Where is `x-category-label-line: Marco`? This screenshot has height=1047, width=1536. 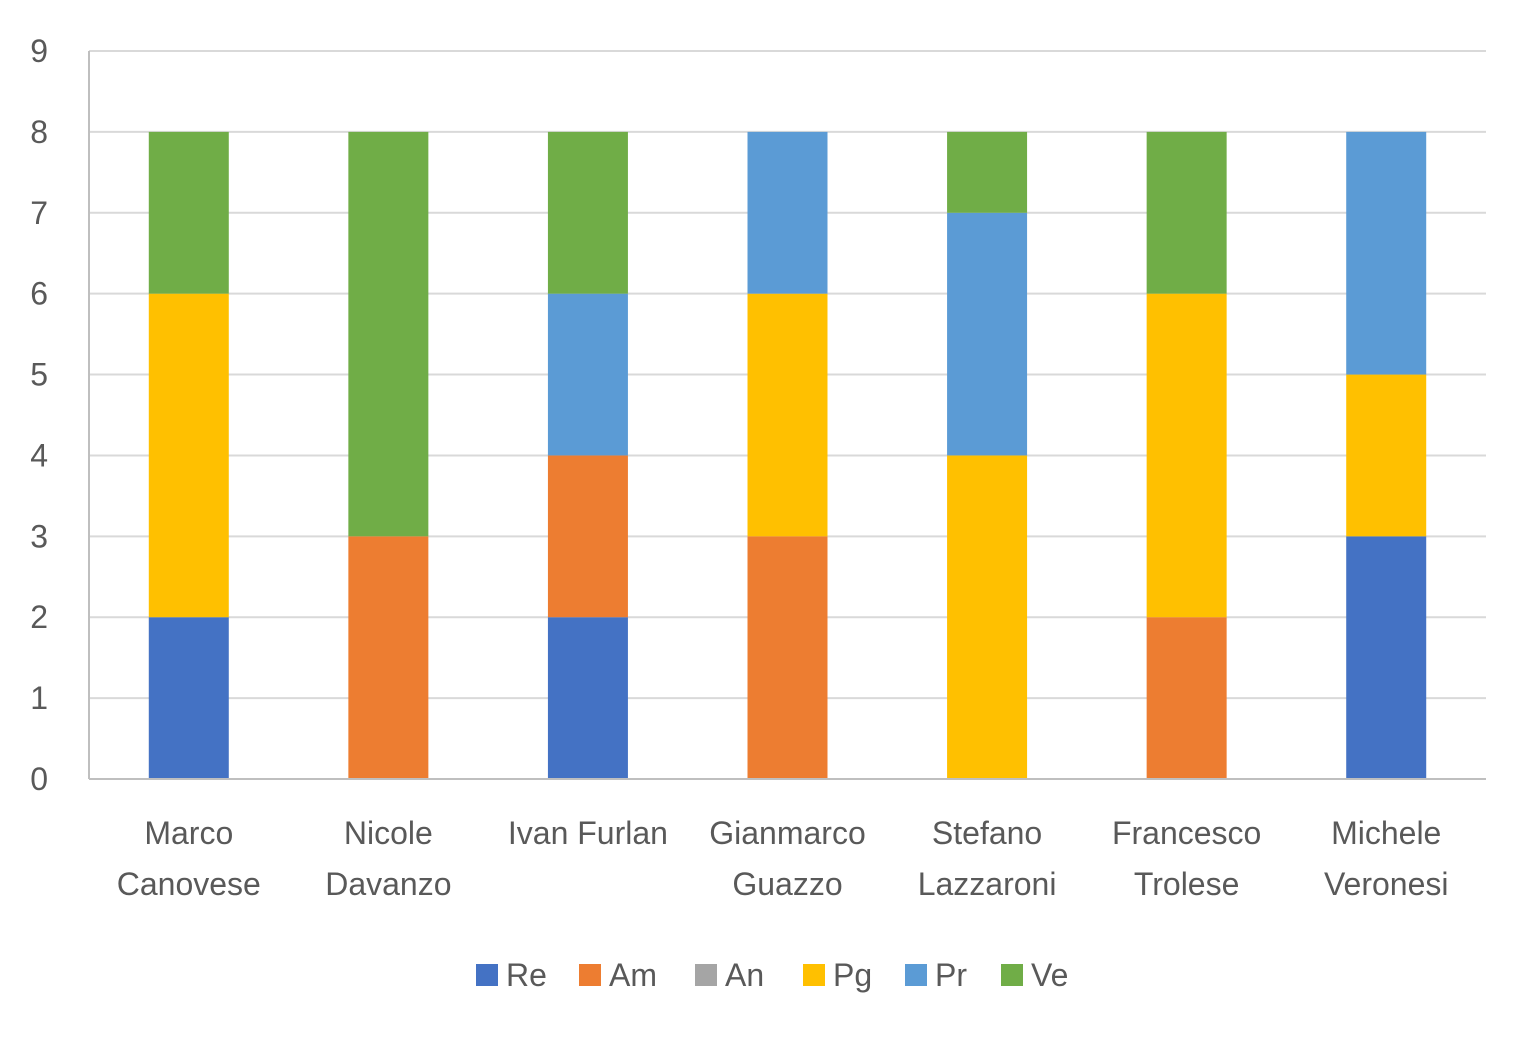 x-category-label-line: Marco is located at coordinates (188, 833).